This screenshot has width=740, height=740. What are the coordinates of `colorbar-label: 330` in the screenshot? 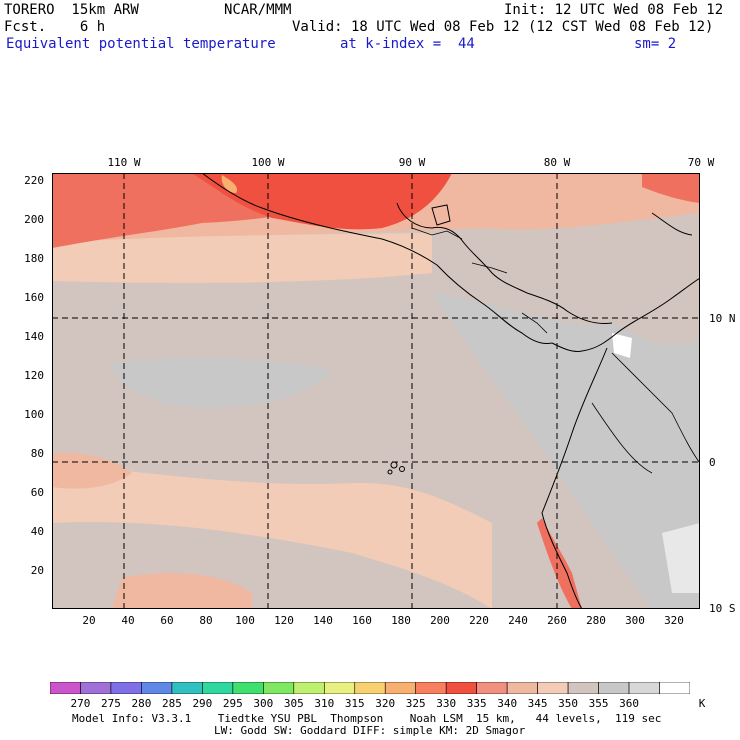 It's located at (446, 703).